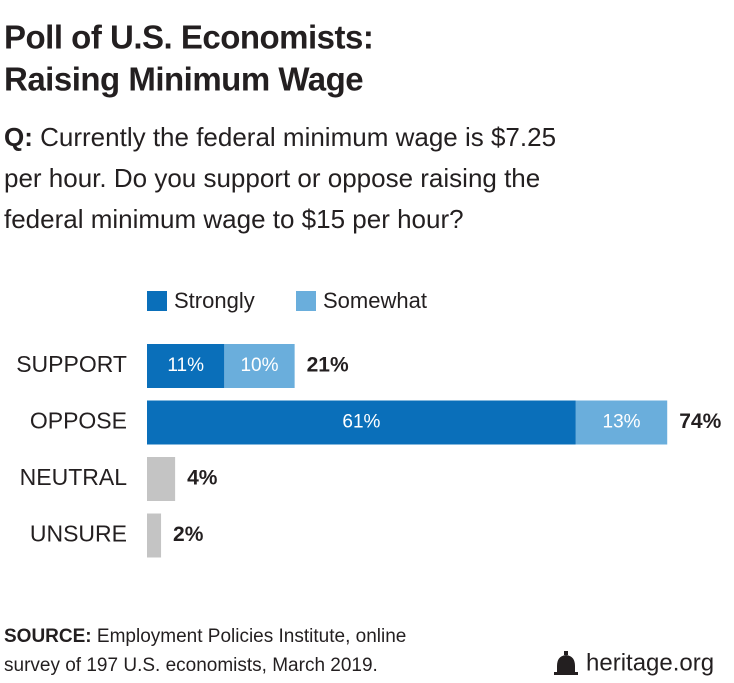 The width and height of the screenshot is (734, 683). What do you see at coordinates (234, 219) in the screenshot?
I see `question: federal minimum wage to $15 per hour?` at bounding box center [234, 219].